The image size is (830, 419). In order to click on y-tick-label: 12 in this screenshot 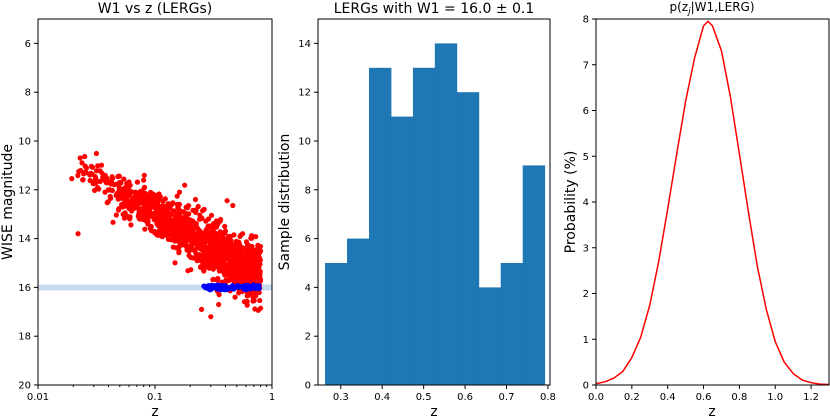, I will do `click(304, 93)`.